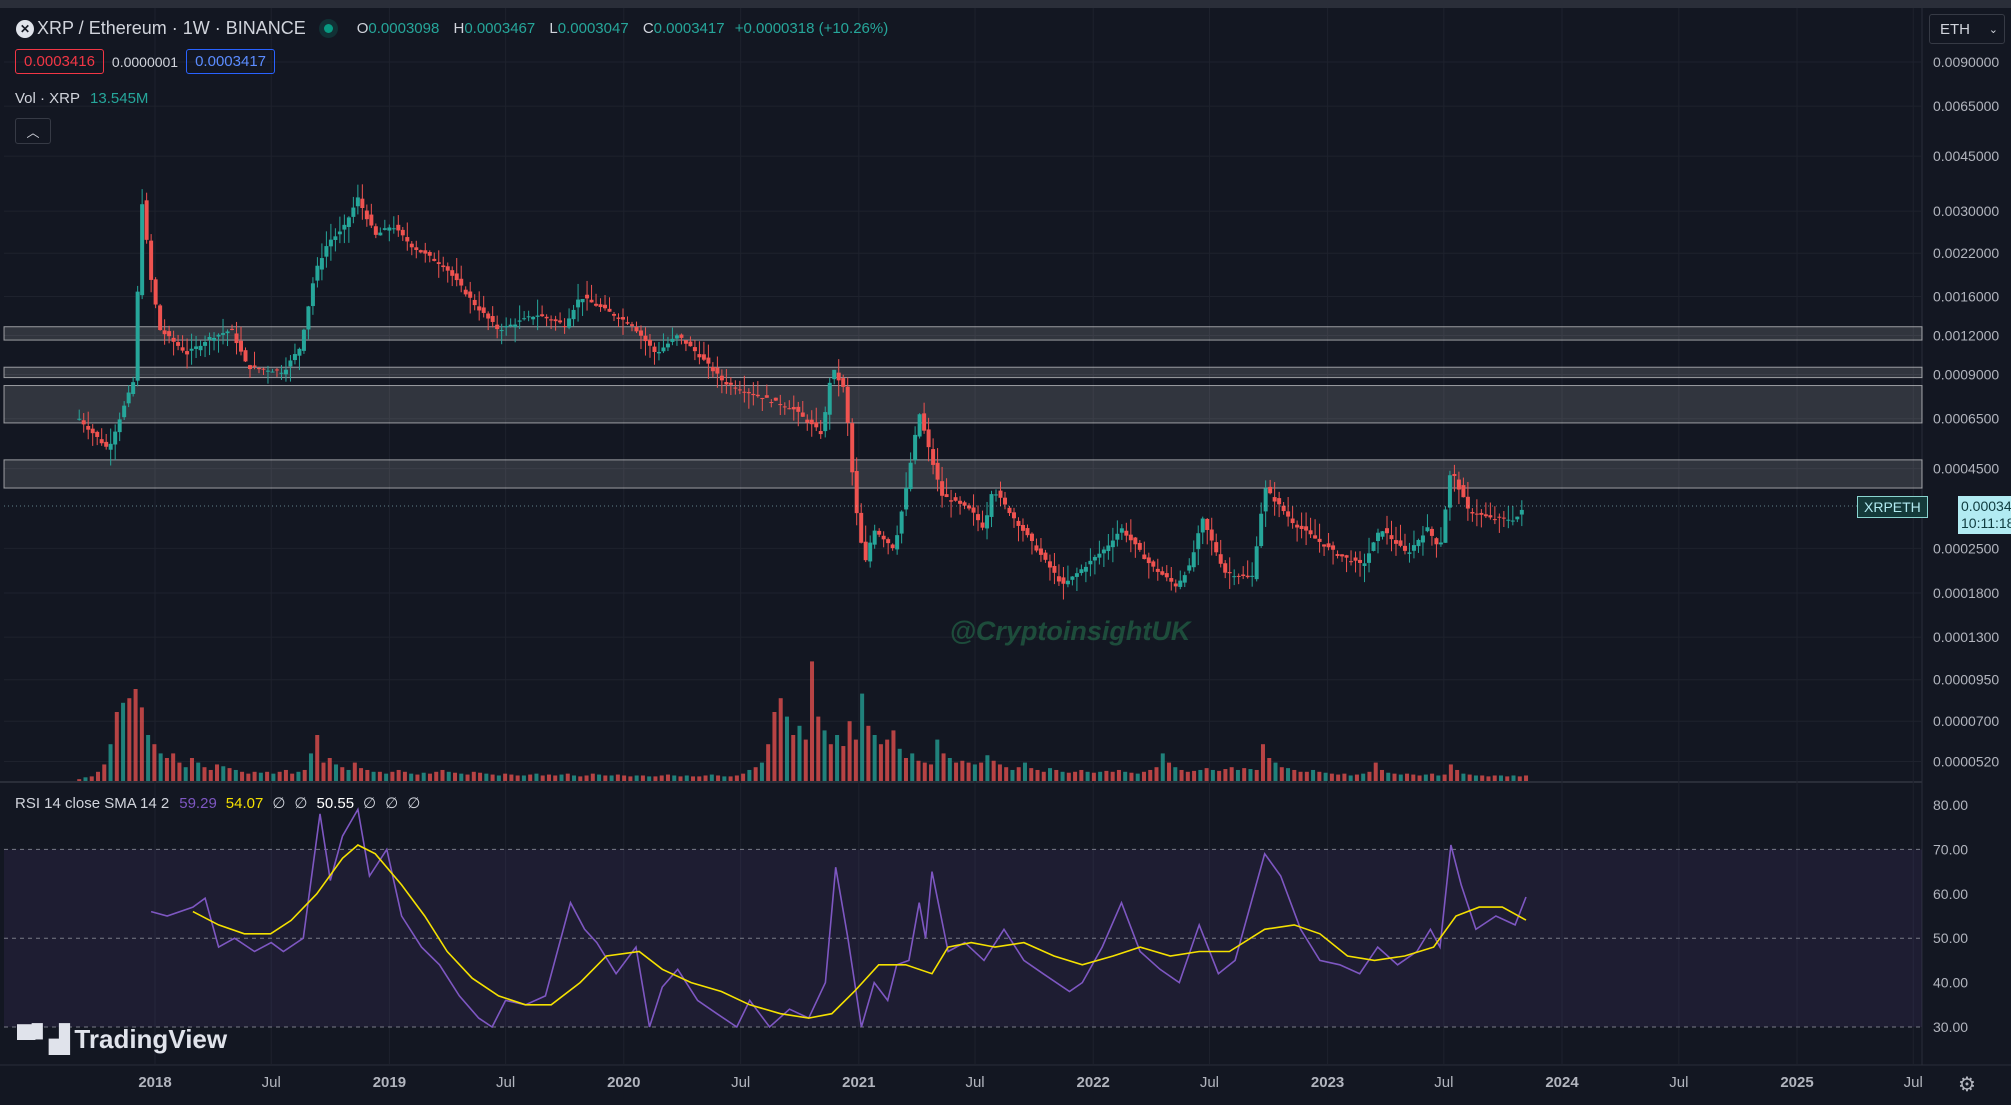  I want to click on tradingview-logo: ▀▘▟ TradingView, so click(122, 1039).